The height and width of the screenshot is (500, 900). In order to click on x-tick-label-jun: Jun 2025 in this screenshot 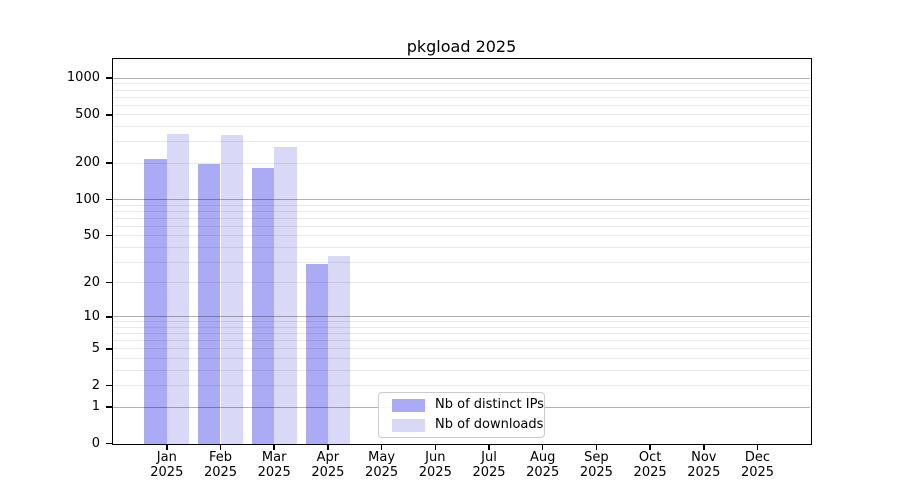, I will do `click(435, 465)`.